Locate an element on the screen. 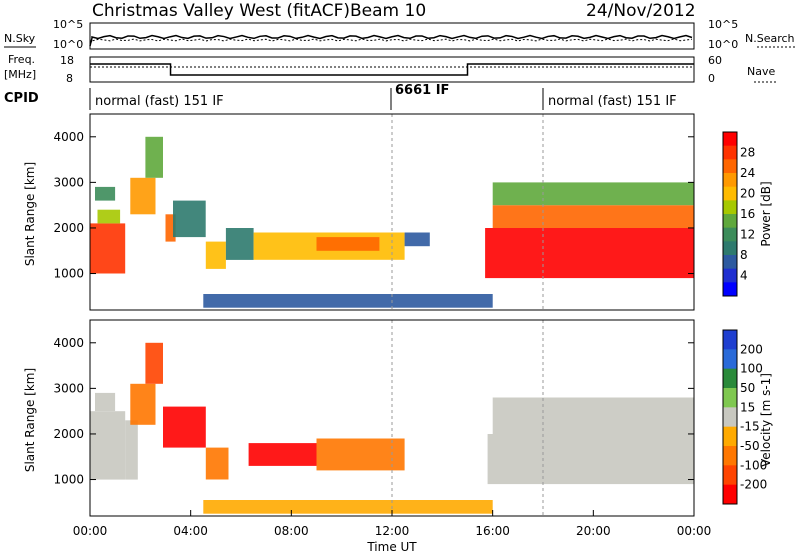 The width and height of the screenshot is (800, 554). velocity-cbar-tick-4: -15 is located at coordinates (750, 427).